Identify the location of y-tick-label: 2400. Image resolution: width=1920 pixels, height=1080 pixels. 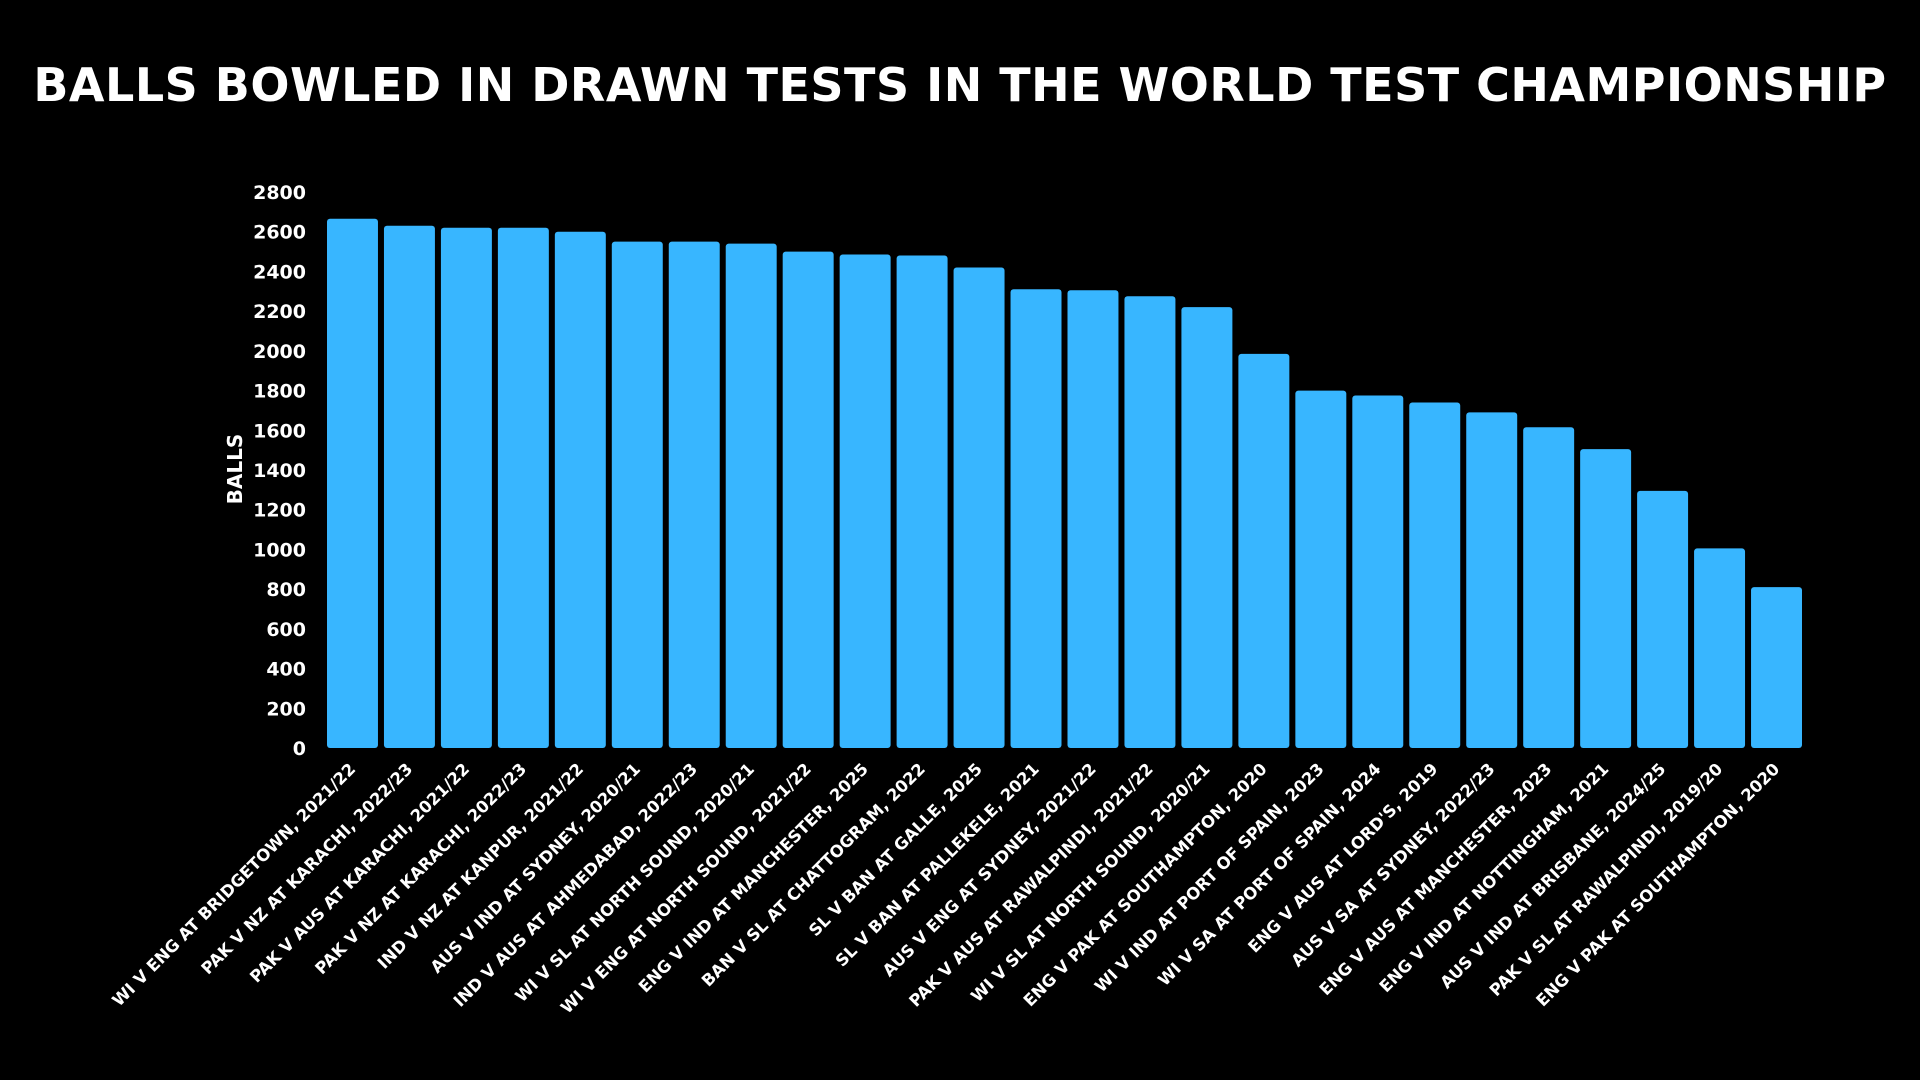
(279, 272).